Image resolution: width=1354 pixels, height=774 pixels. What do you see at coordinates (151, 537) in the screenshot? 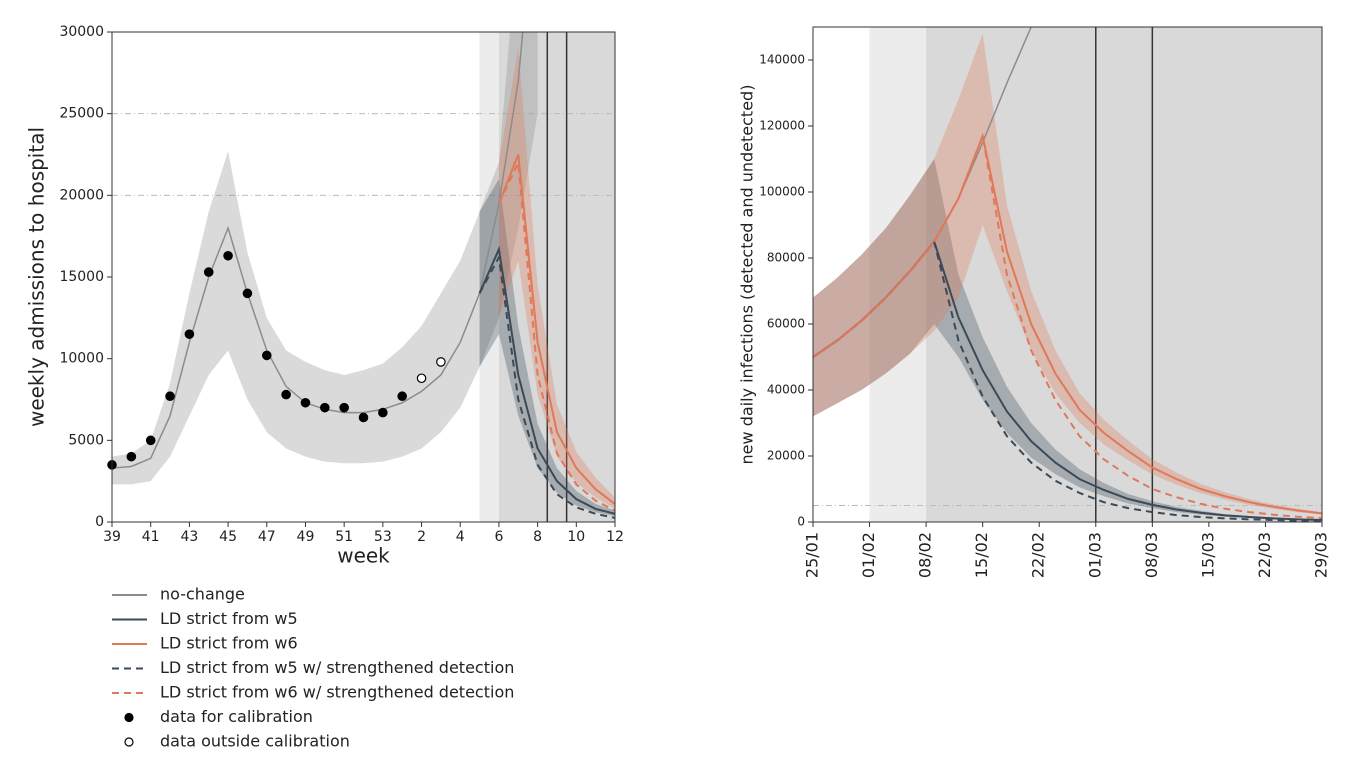
I see `x-tick-label: 41` at bounding box center [151, 537].